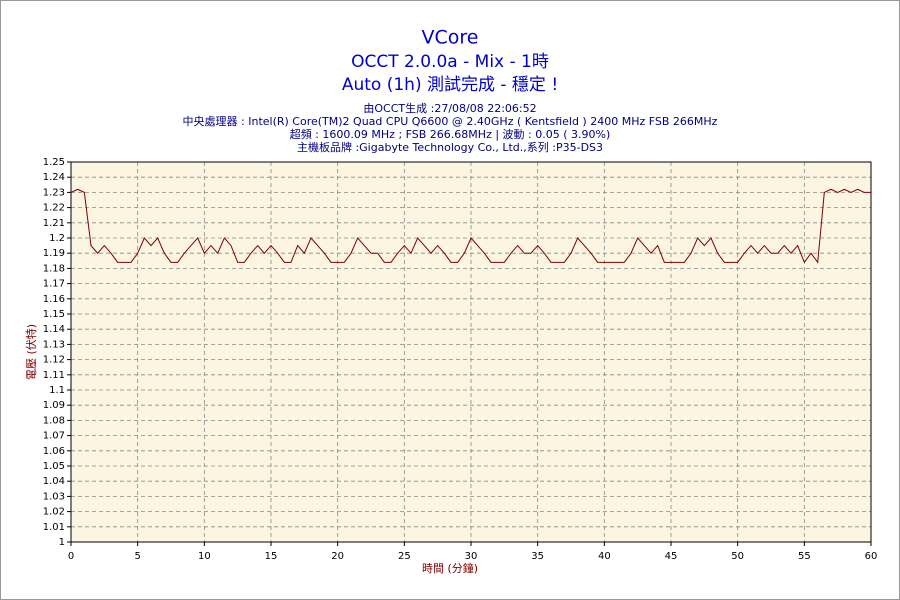  What do you see at coordinates (54, 481) in the screenshot?
I see `y-tick-label: 1.04` at bounding box center [54, 481].